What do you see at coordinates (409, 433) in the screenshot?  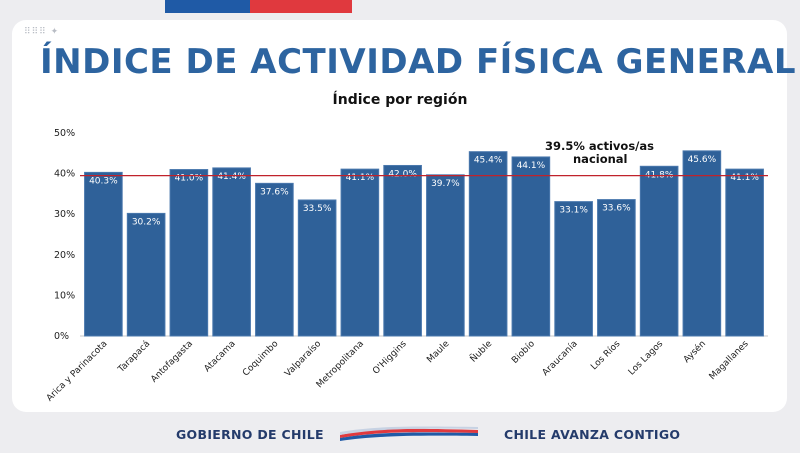 I see `chile-flag-wave-icon` at bounding box center [409, 433].